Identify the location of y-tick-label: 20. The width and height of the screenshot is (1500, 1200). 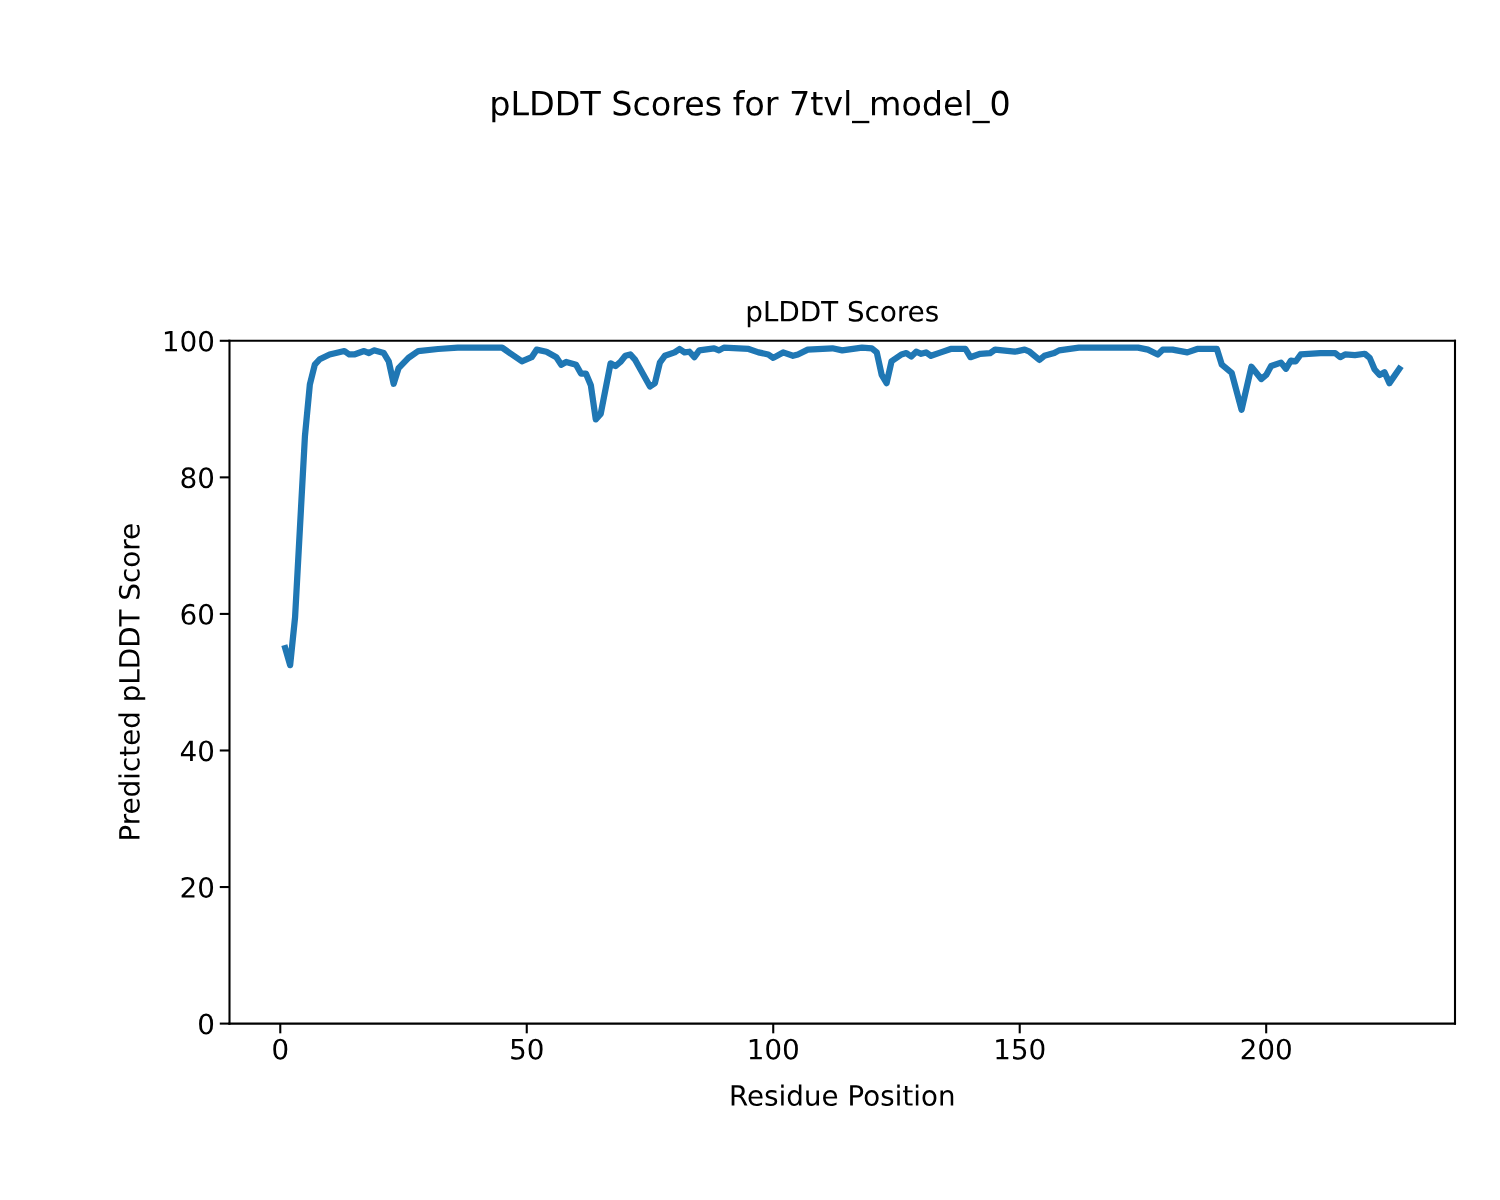
(197, 887).